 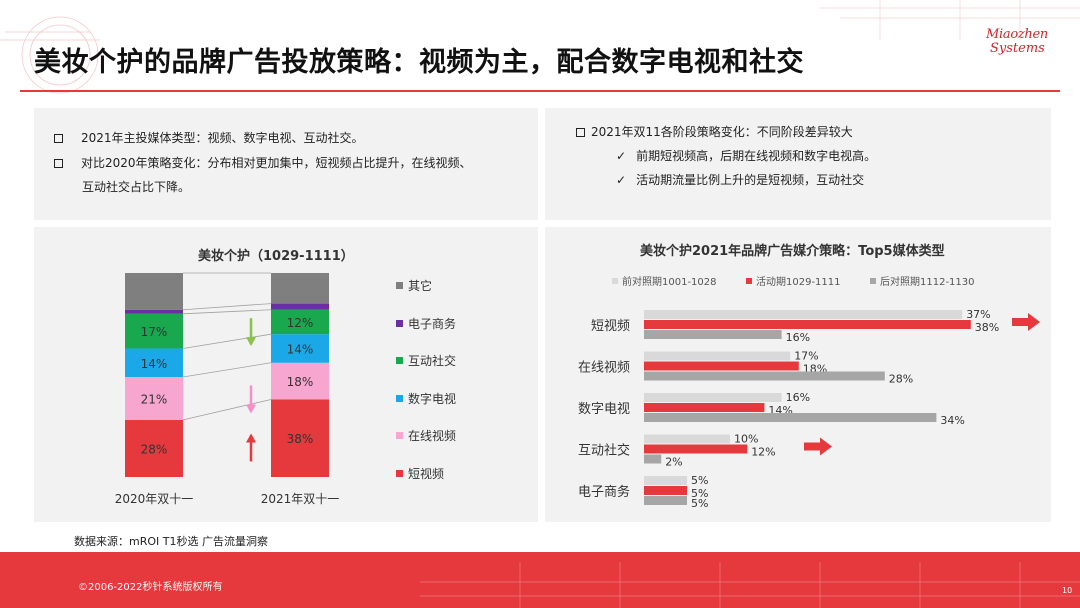 What do you see at coordinates (673, 462) in the screenshot?
I see `bar-data-label: 2%` at bounding box center [673, 462].